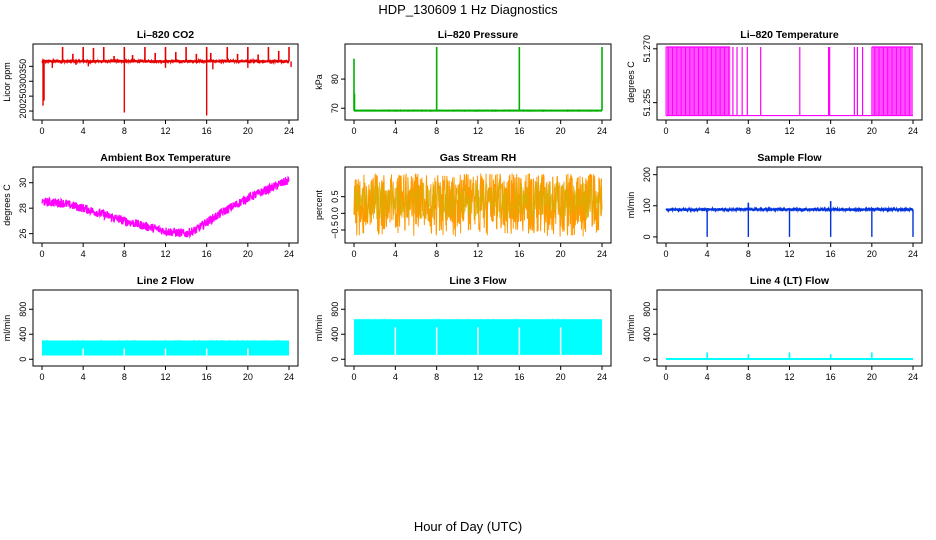 The image size is (936, 540). Describe the element at coordinates (319, 82) in the screenshot. I see `y-axis-label: kPa` at that location.